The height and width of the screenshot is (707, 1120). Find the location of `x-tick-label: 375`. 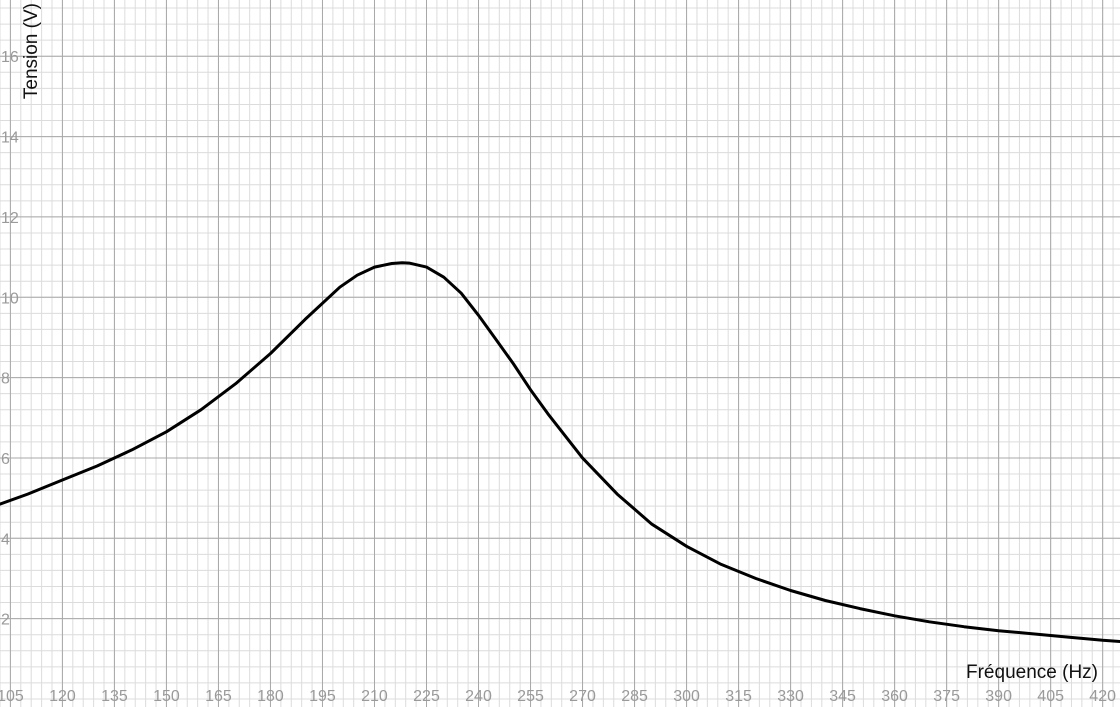

x-tick-label: 375 is located at coordinates (946, 696).